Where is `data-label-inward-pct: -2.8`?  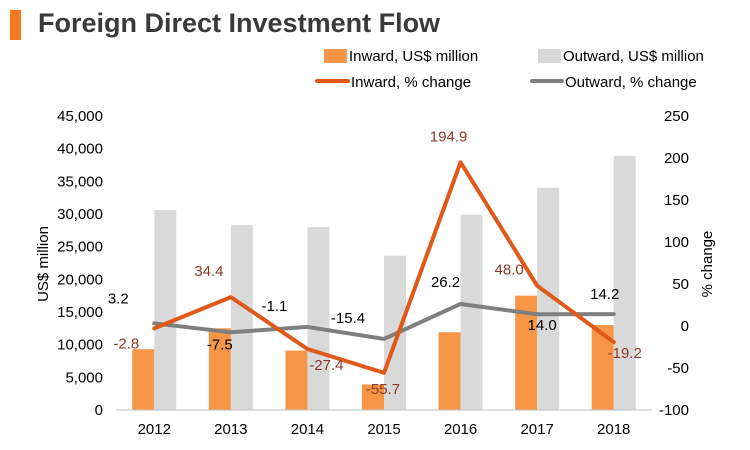
data-label-inward-pct: -2.8 is located at coordinates (126, 343).